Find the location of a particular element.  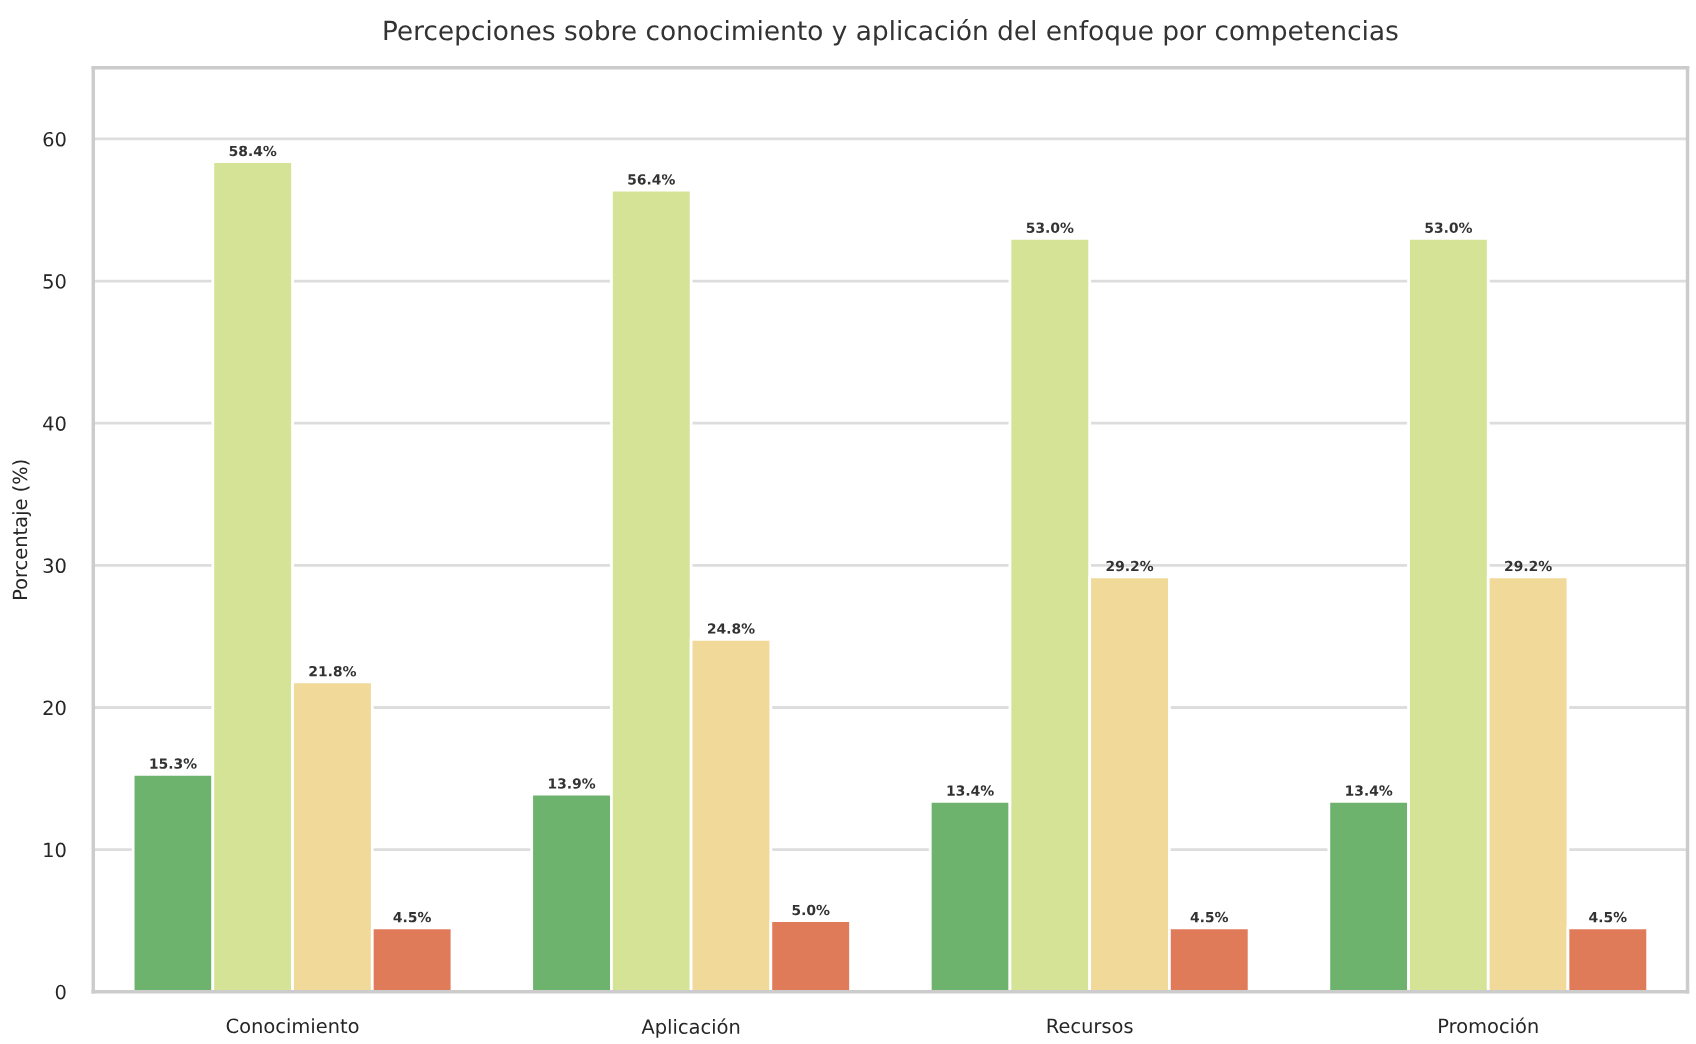

x-tick-label: Recursos is located at coordinates (1090, 1026).